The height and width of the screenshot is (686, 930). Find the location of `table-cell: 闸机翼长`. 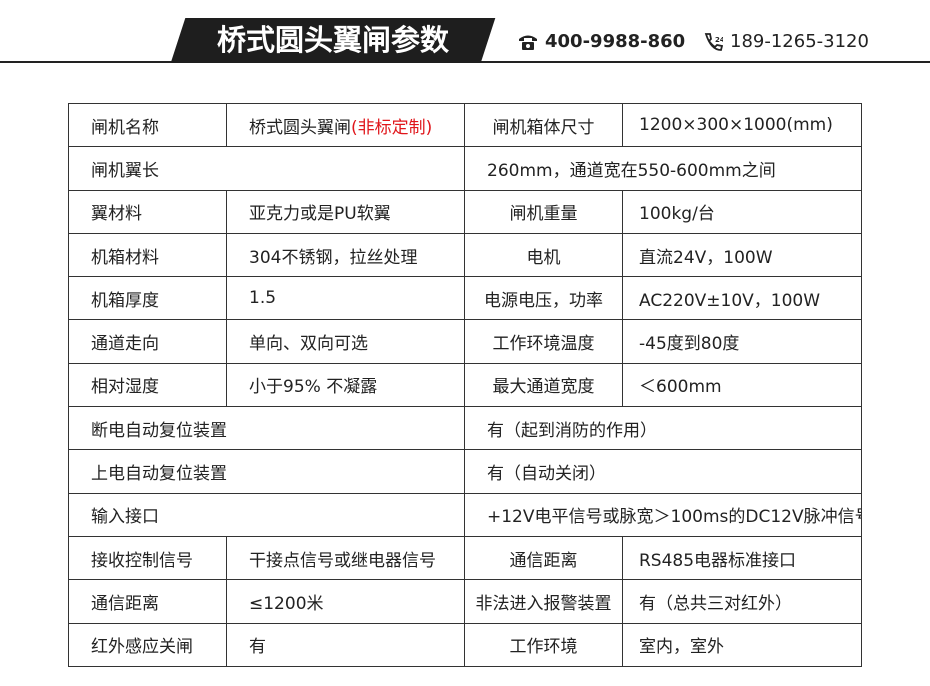

table-cell: 闸机翼长 is located at coordinates (266, 168).